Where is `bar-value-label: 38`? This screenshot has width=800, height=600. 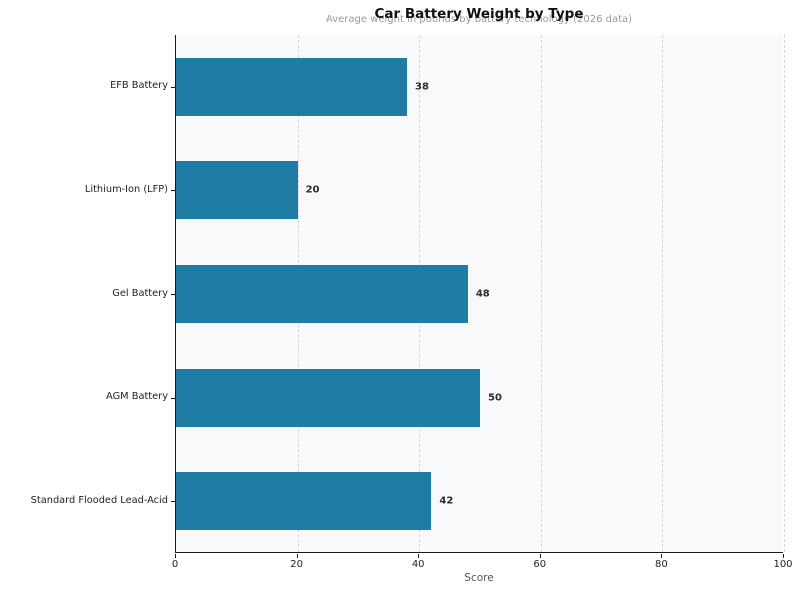
bar-value-label: 38 is located at coordinates (422, 87).